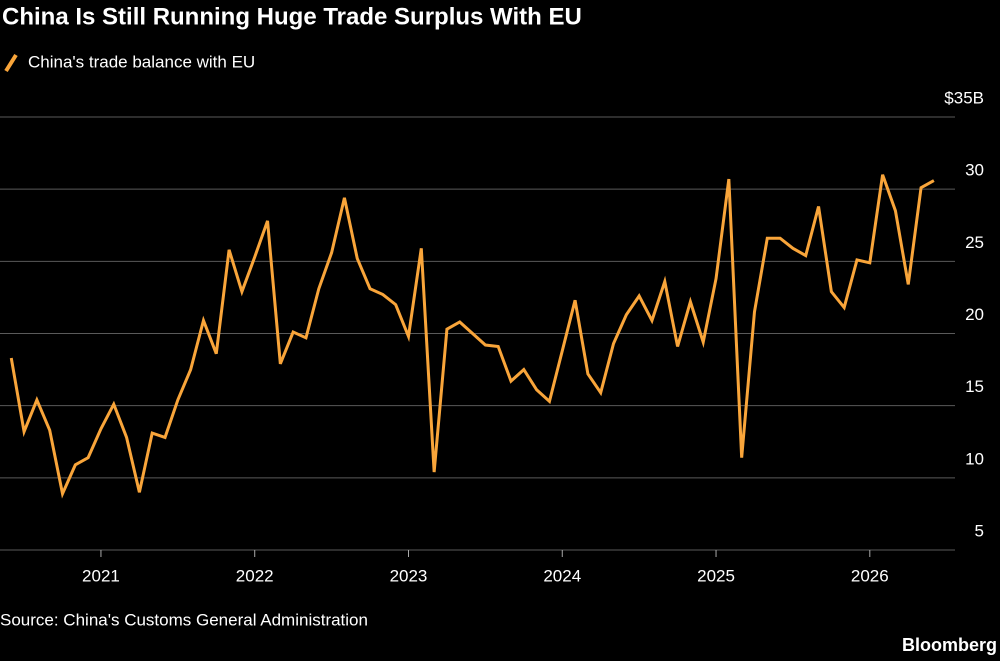 The image size is (1000, 661). I want to click on x-tick-label: 2026, so click(870, 575).